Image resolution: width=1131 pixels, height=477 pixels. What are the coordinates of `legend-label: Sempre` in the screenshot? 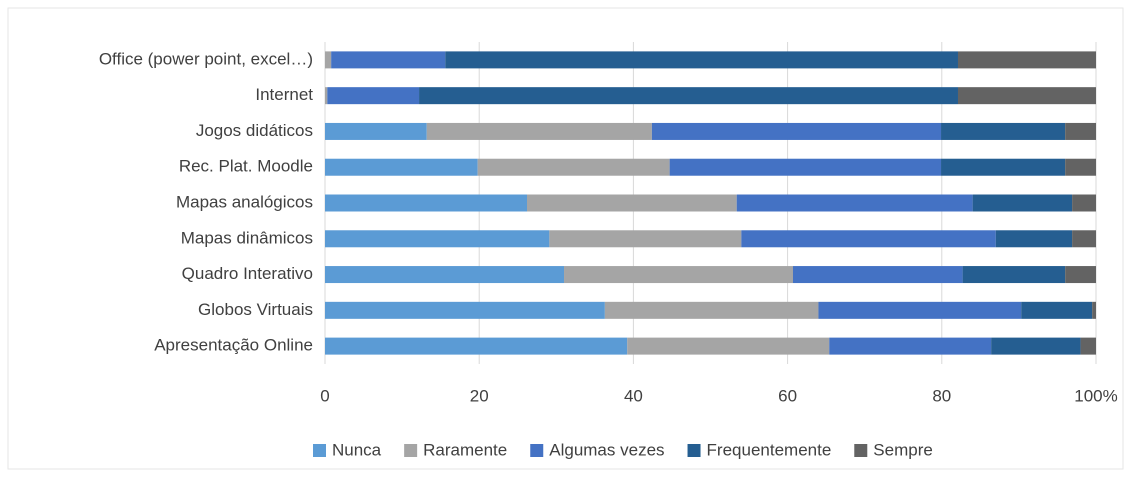 It's located at (903, 449).